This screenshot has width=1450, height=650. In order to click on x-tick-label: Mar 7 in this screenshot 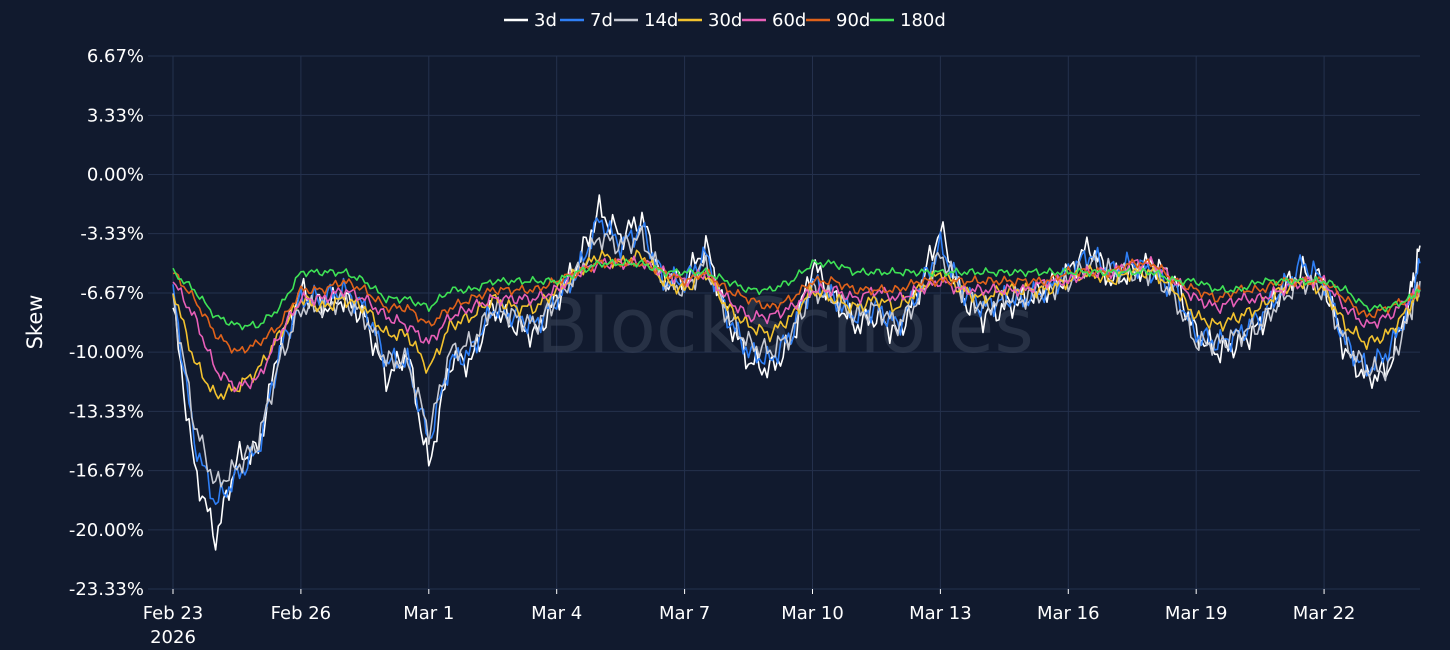, I will do `click(684, 613)`.